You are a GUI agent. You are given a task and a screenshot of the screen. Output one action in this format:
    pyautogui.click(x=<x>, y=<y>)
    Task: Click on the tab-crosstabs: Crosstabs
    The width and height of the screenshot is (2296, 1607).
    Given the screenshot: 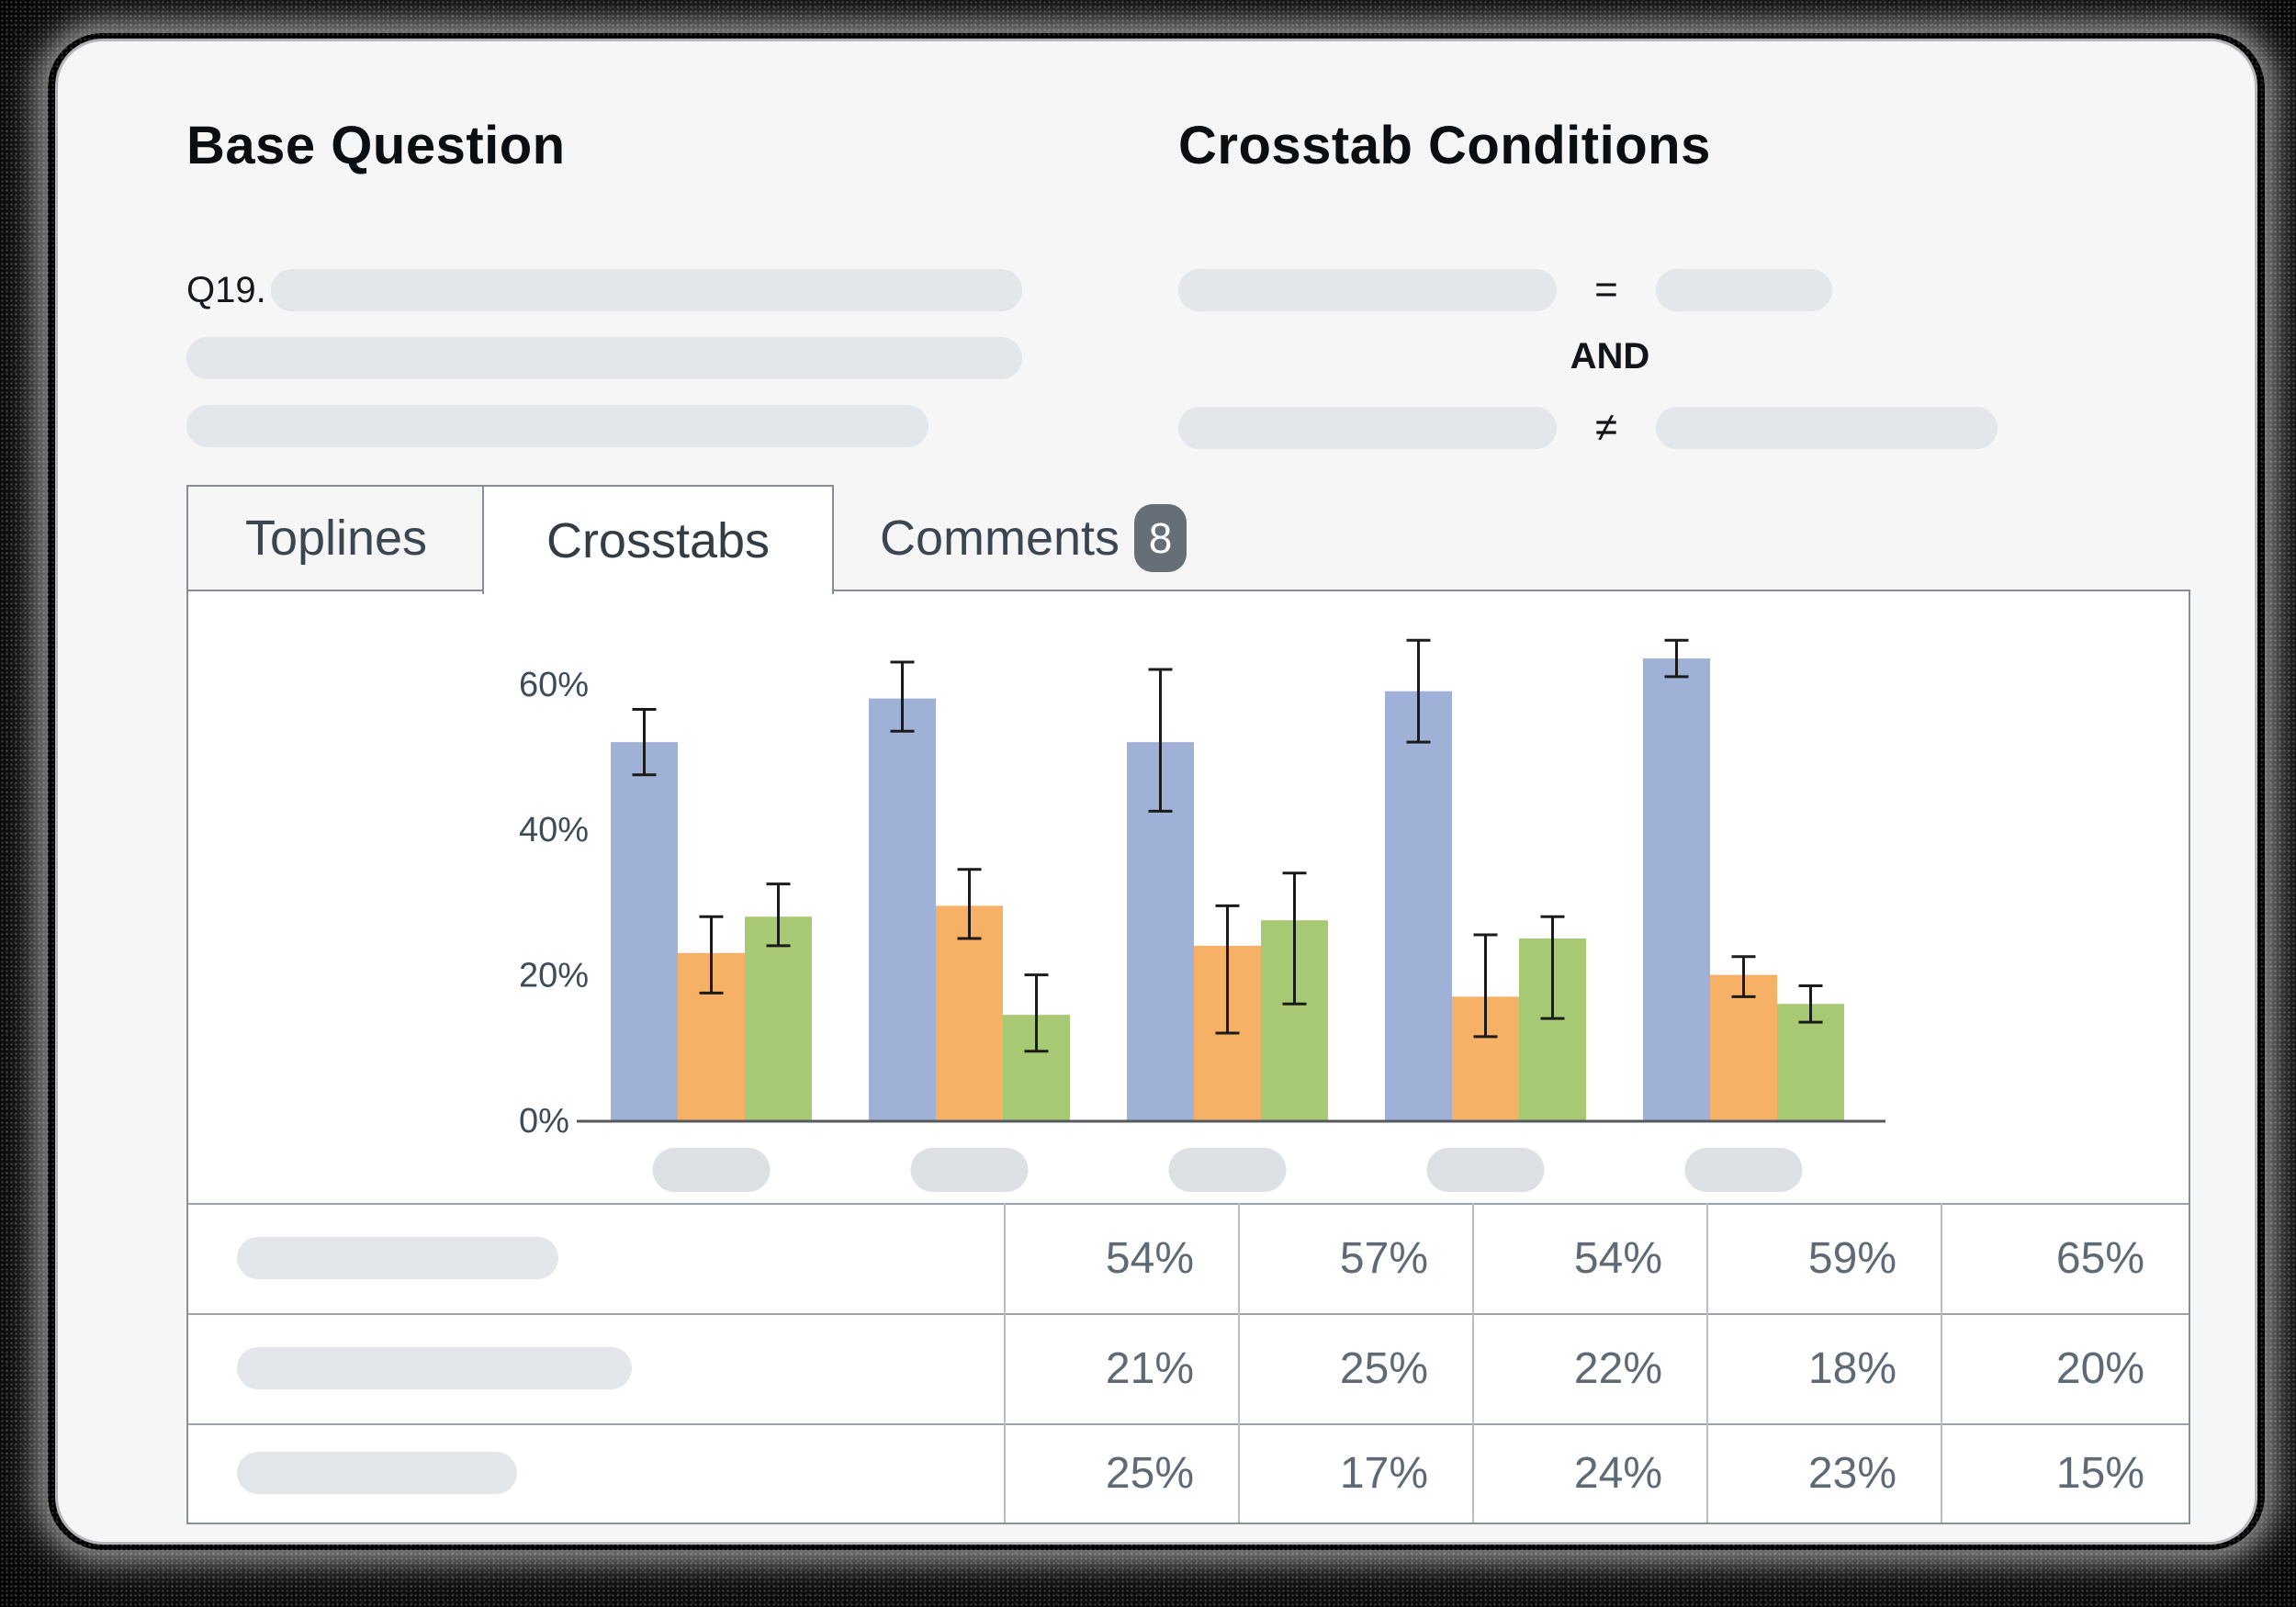 What is the action you would take?
    pyautogui.click(x=658, y=539)
    